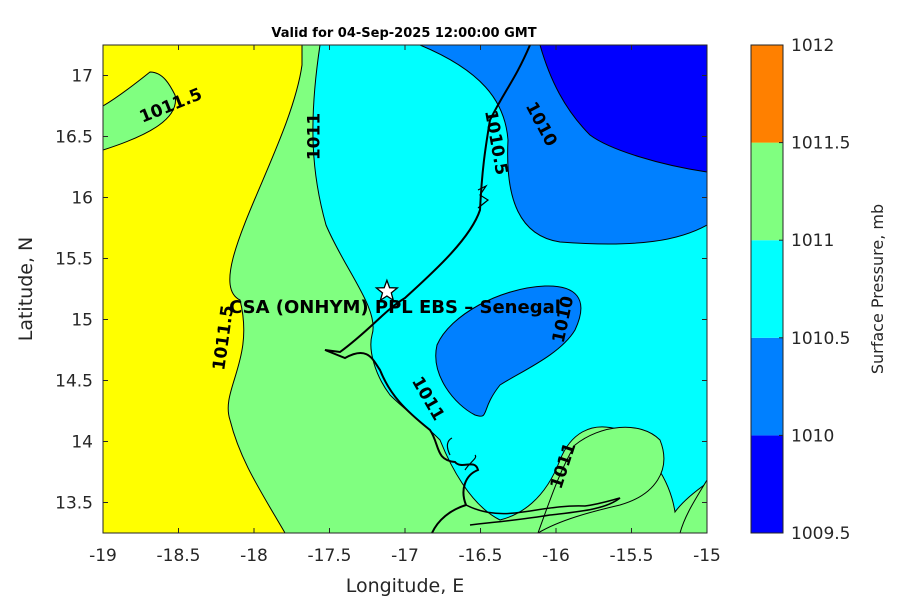  I want to click on band-1009.5-1010, so click(623, 109).